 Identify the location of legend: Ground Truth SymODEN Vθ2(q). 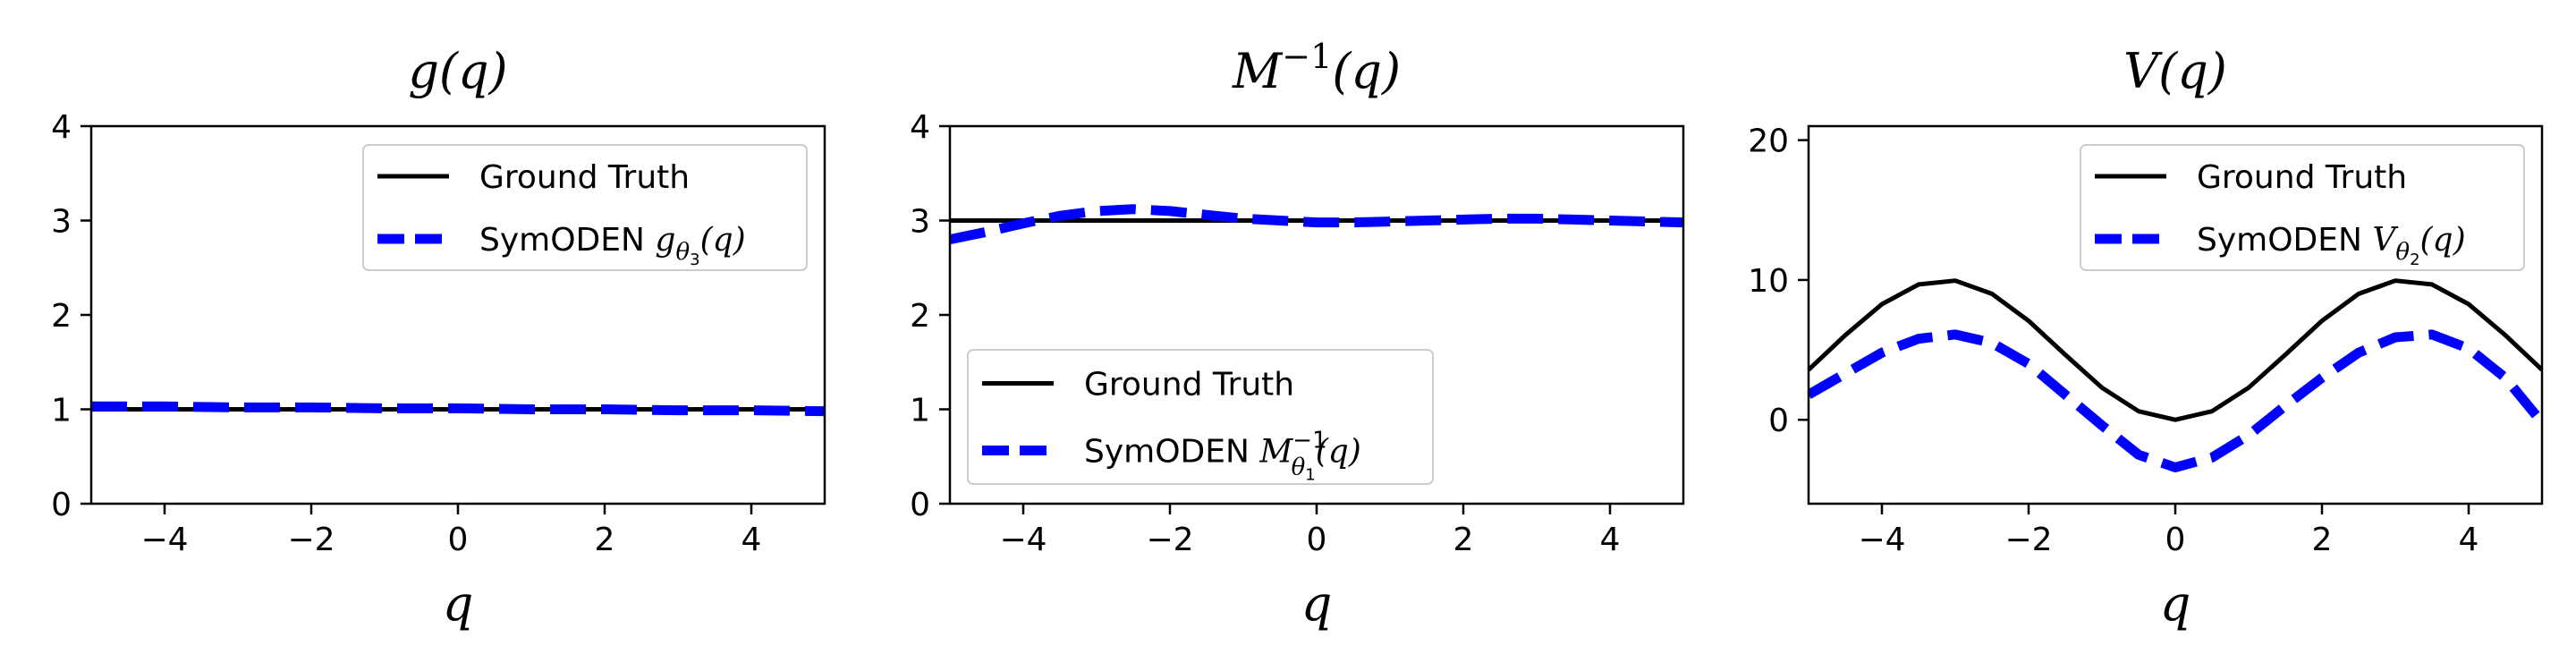
(2302, 208).